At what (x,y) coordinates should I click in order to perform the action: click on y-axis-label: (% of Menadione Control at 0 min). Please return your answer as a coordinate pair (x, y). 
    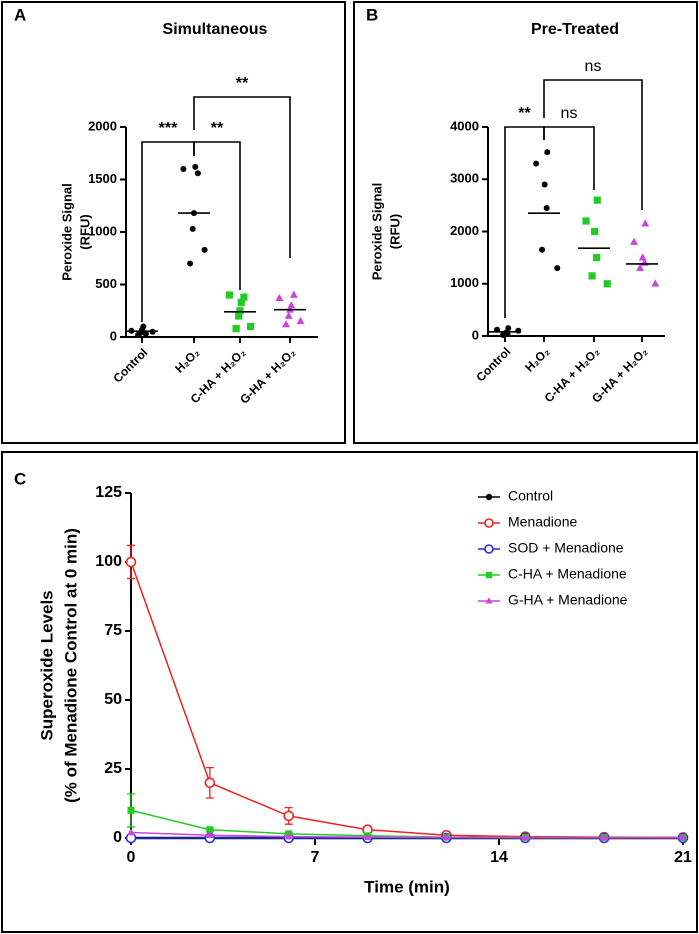
    Looking at the image, I should click on (70, 665).